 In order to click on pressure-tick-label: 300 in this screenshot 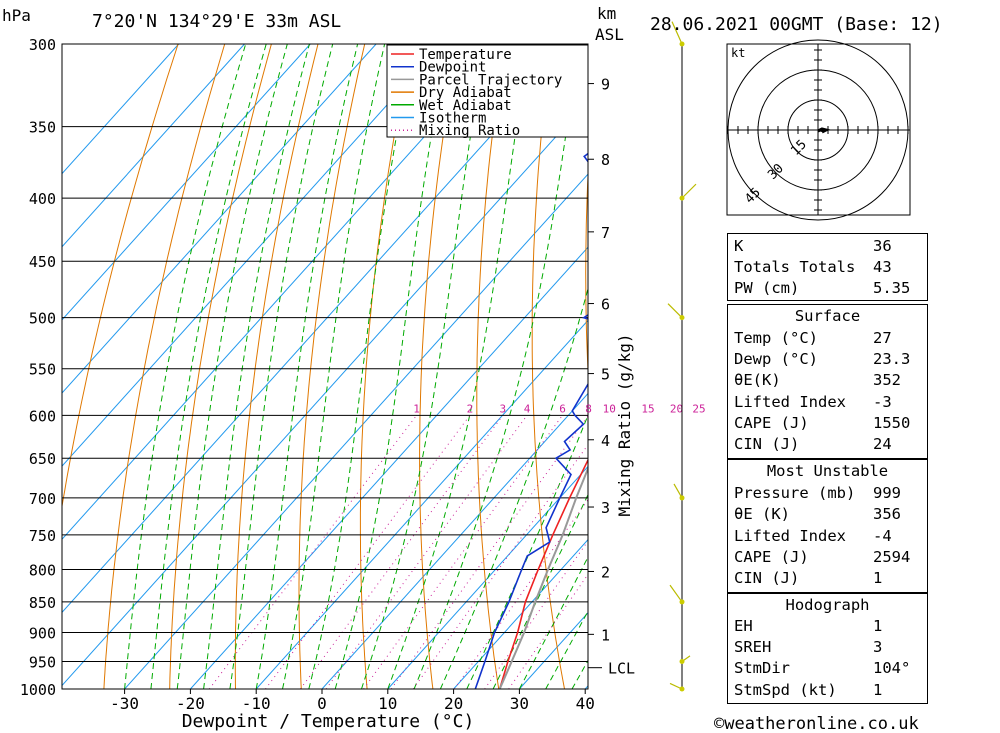, I will do `click(42, 45)`.